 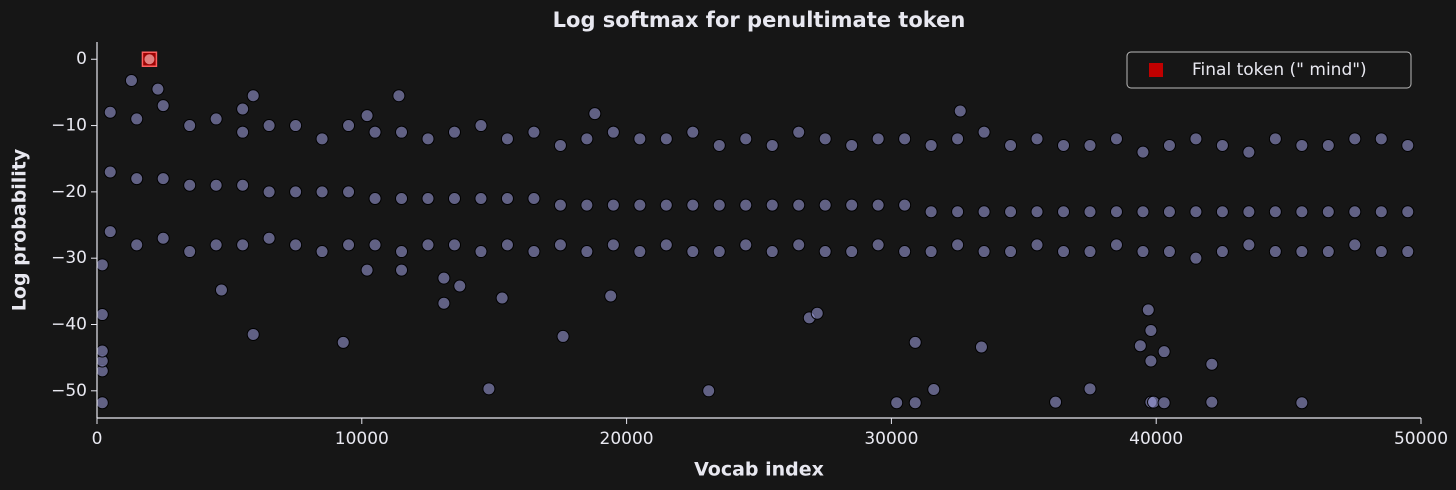 I want to click on y-tick-label: −40, so click(x=69, y=324).